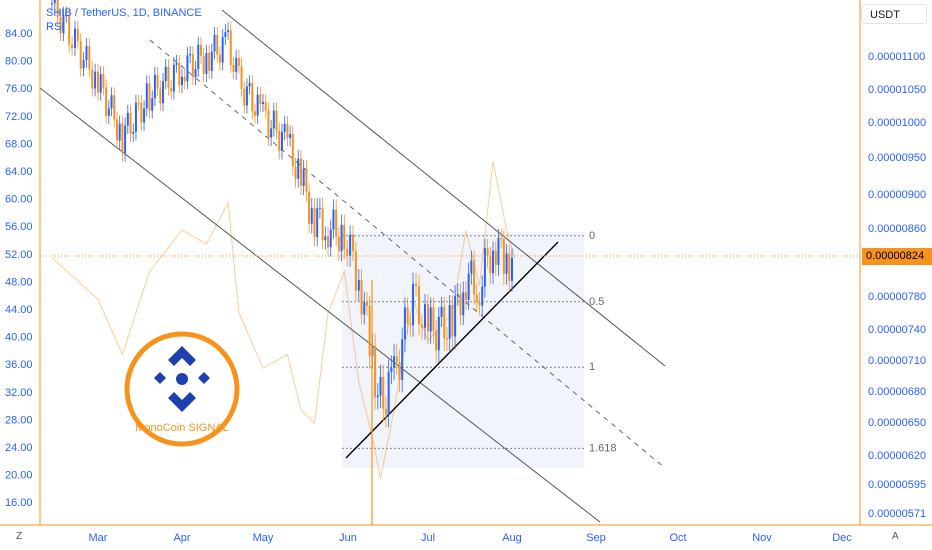 The height and width of the screenshot is (550, 932). Describe the element at coordinates (762, 538) in the screenshot. I see `x-tick-label: Nov` at that location.